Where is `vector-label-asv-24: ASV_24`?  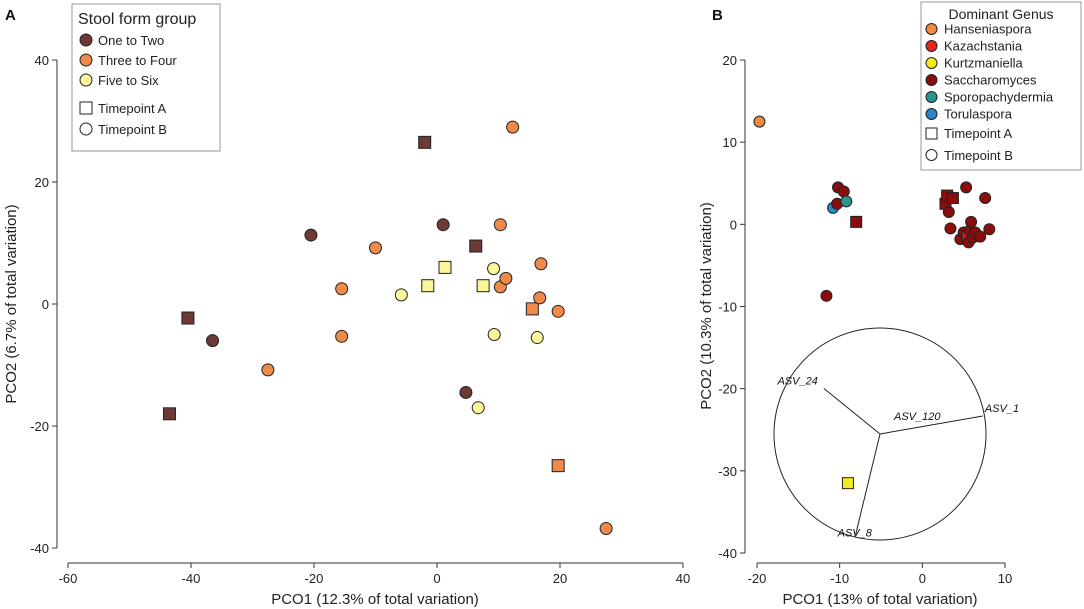 vector-label-asv-24: ASV_24 is located at coordinates (796, 381).